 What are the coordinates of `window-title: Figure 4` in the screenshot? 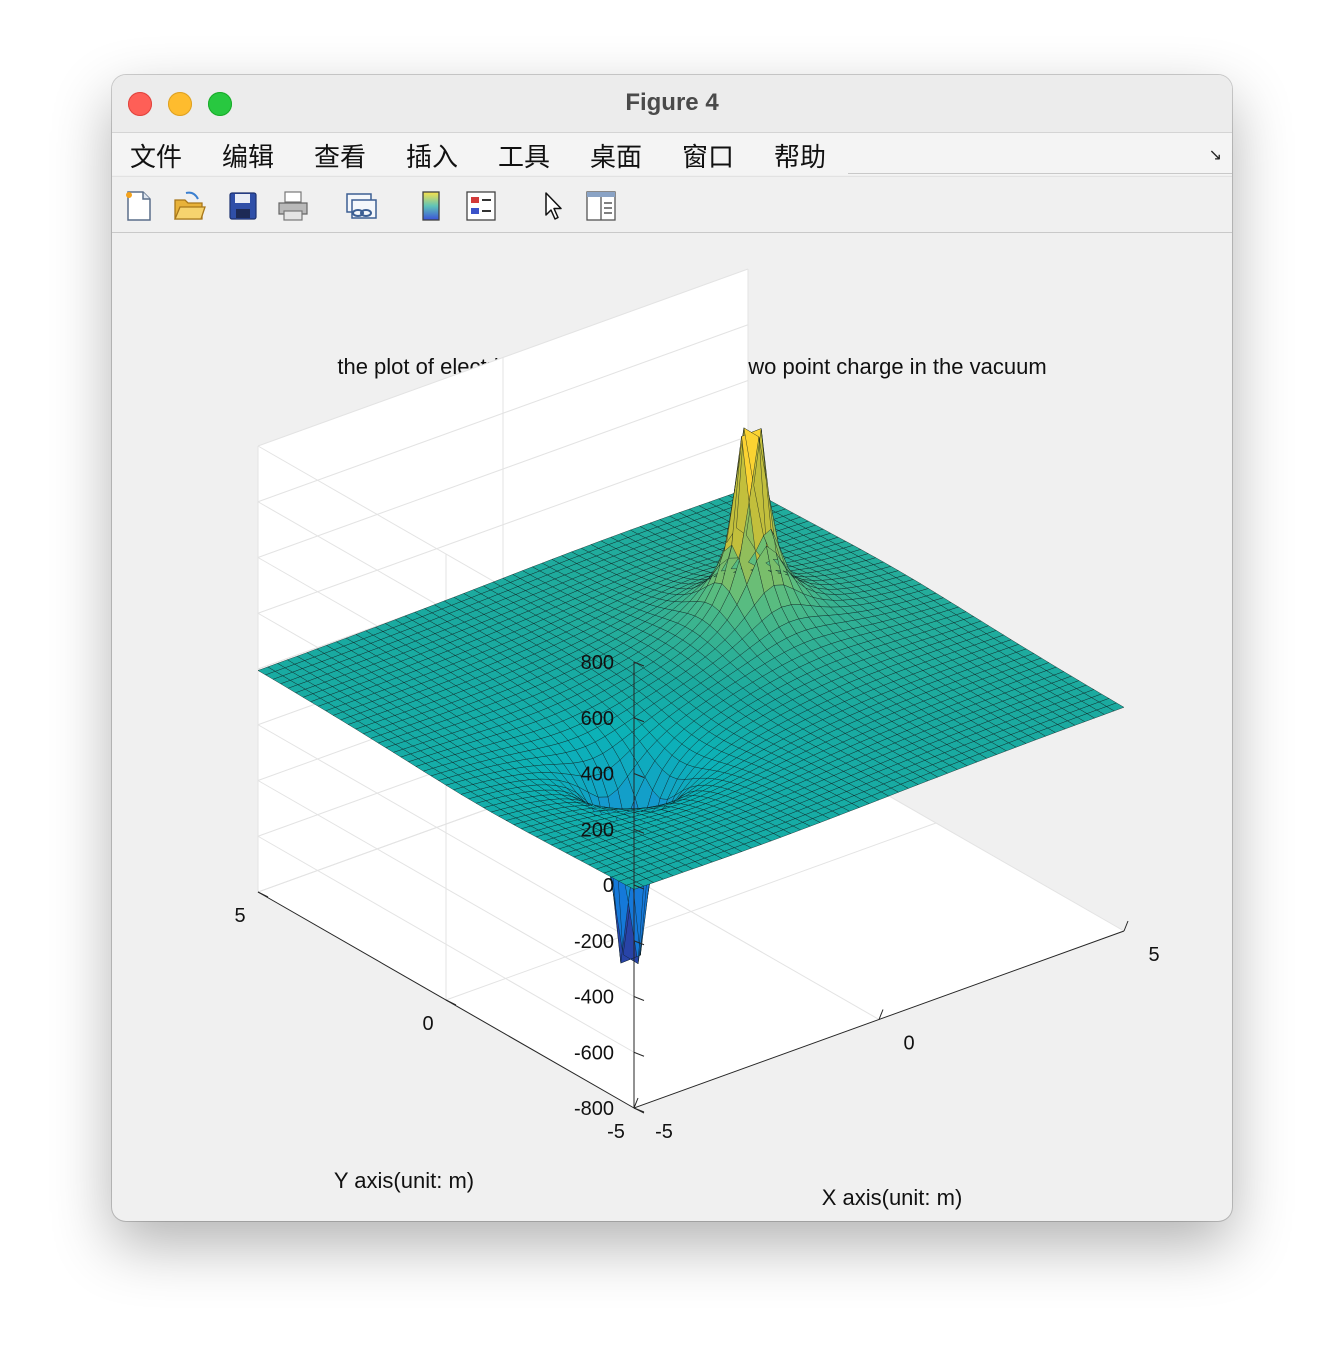 It's located at (672, 102).